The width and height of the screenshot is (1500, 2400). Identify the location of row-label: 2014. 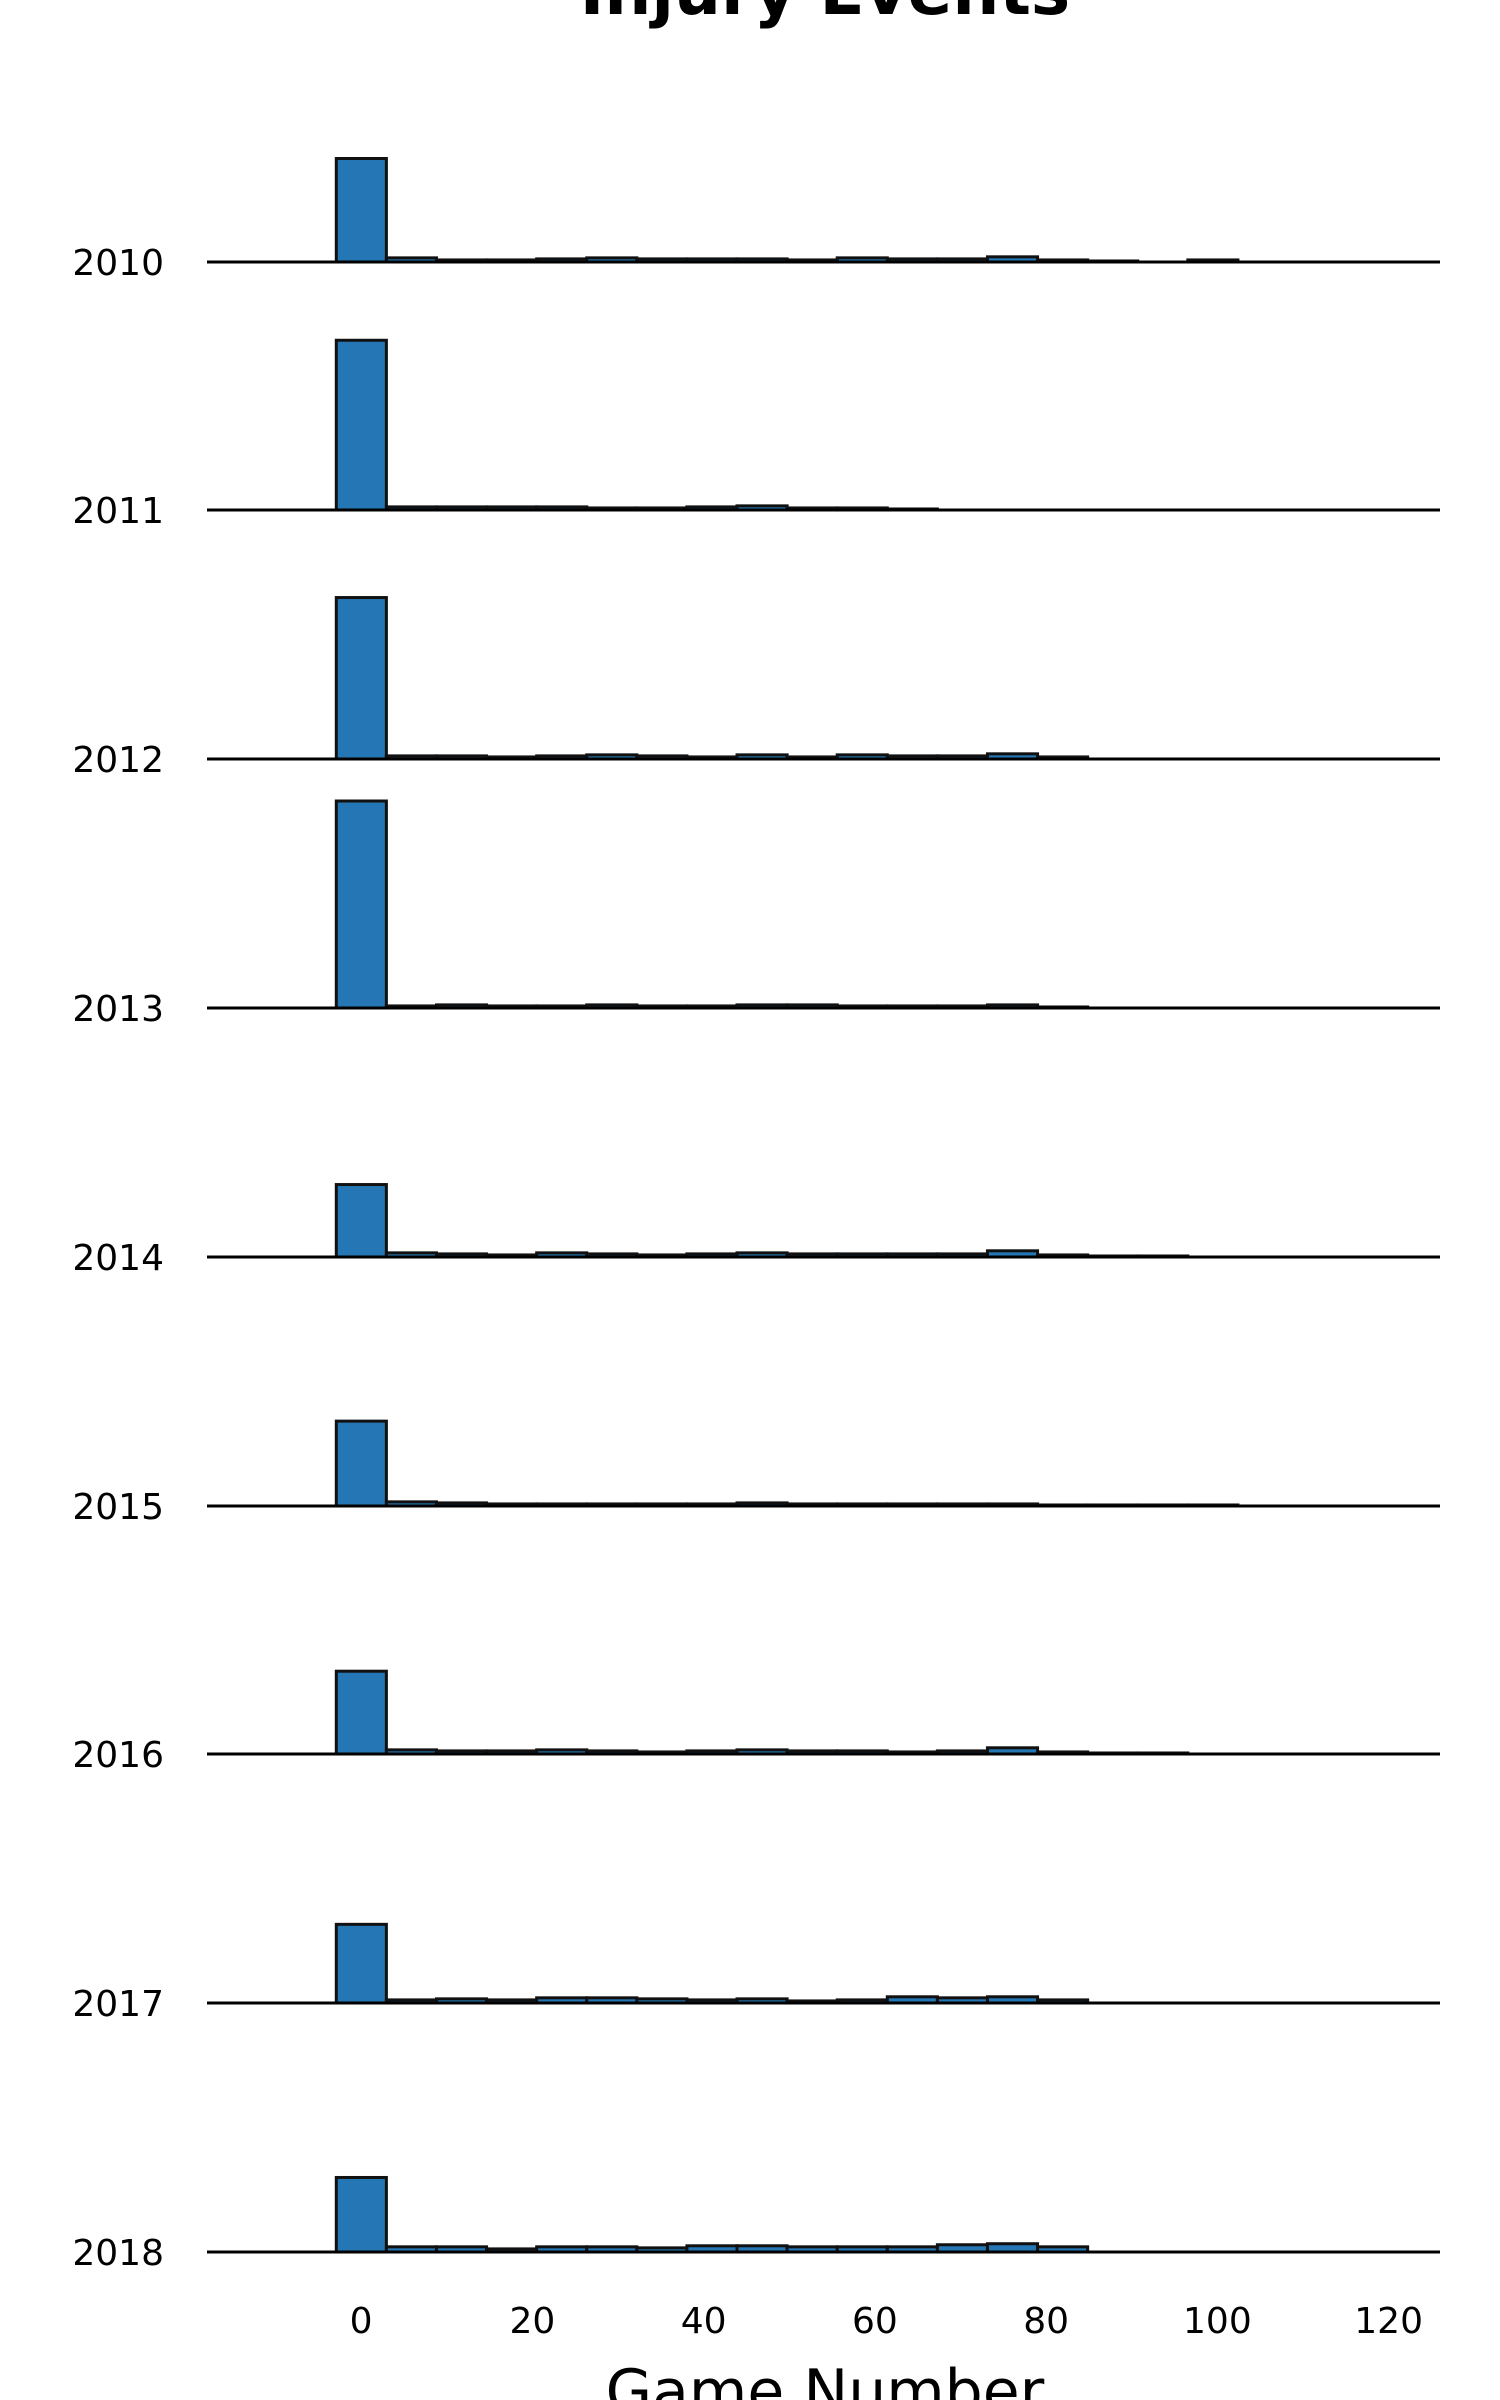
(118, 1258).